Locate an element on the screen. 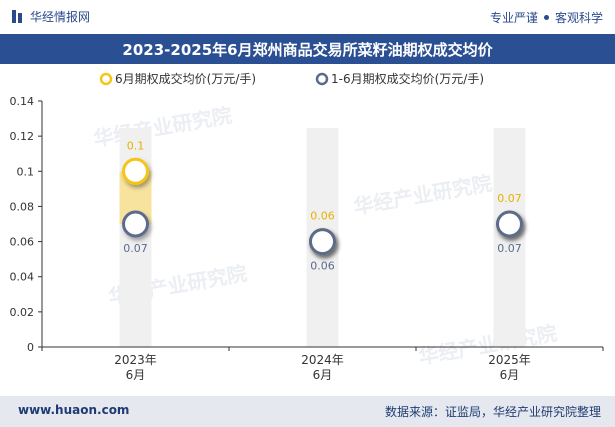 Image resolution: width=615 pixels, height=427 pixels. series2-data-label-1: 0.06 is located at coordinates (322, 266).